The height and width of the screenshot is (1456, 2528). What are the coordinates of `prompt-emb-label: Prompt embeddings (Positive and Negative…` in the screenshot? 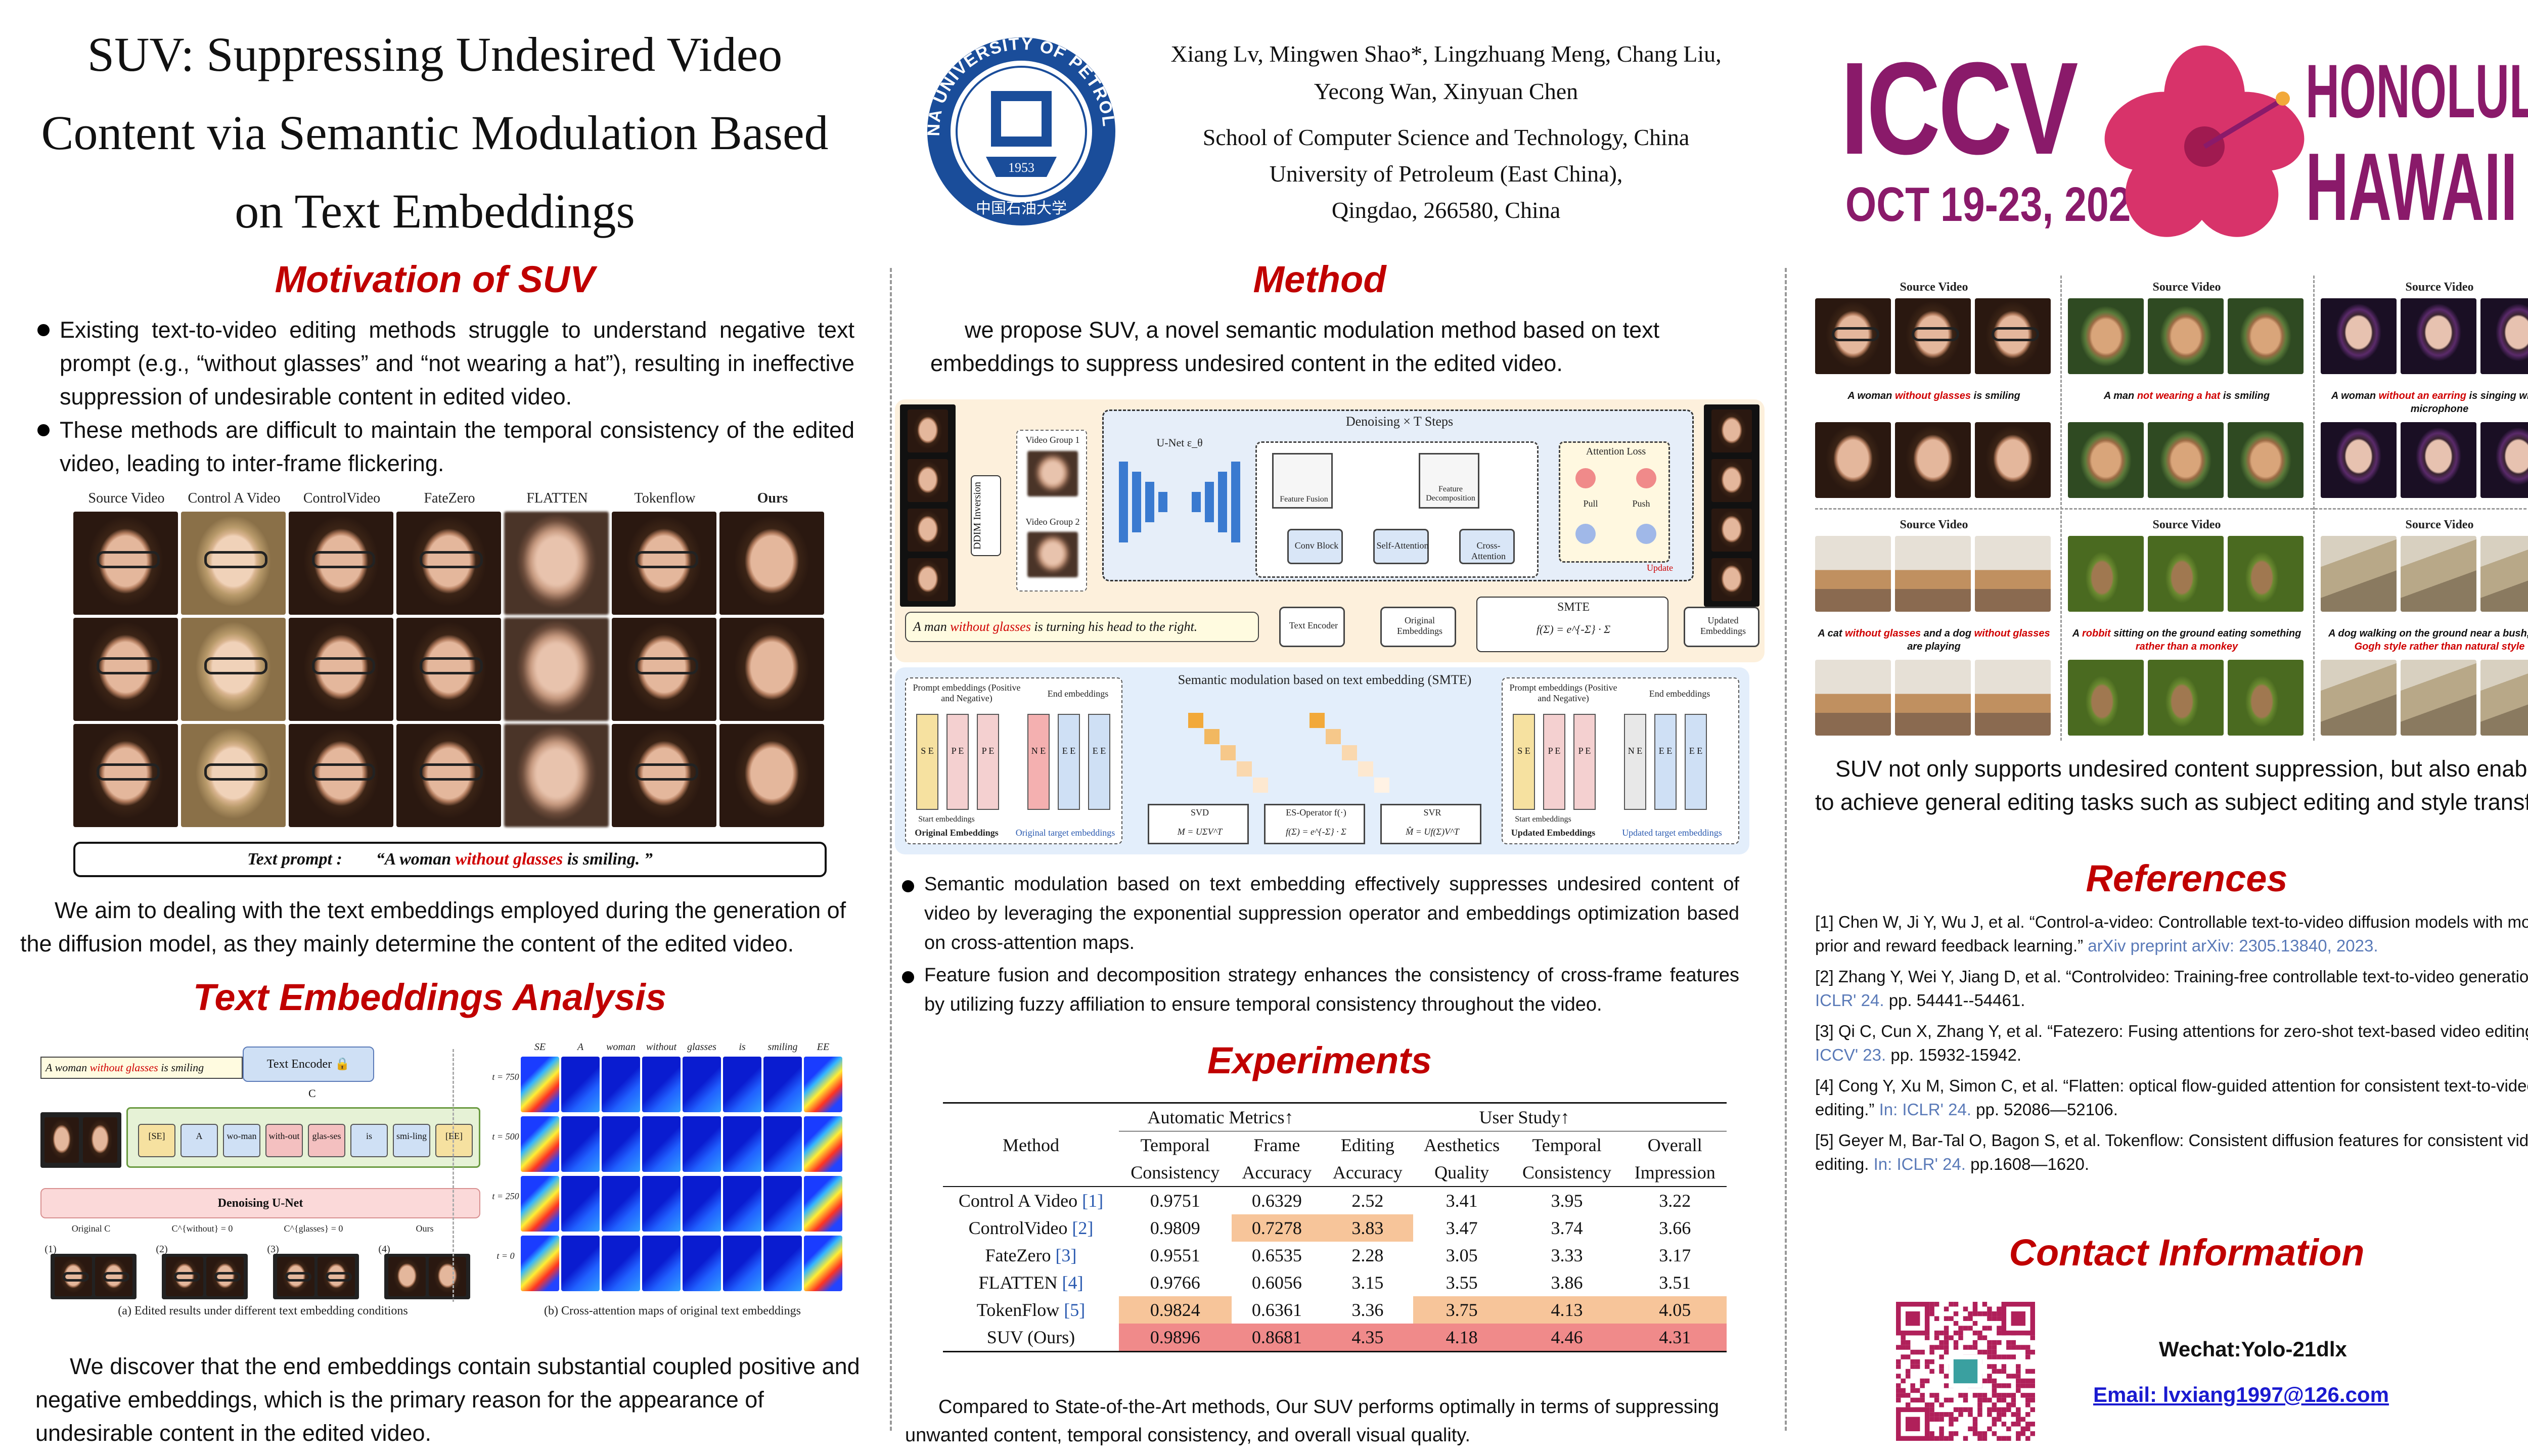 It's located at (967, 692).